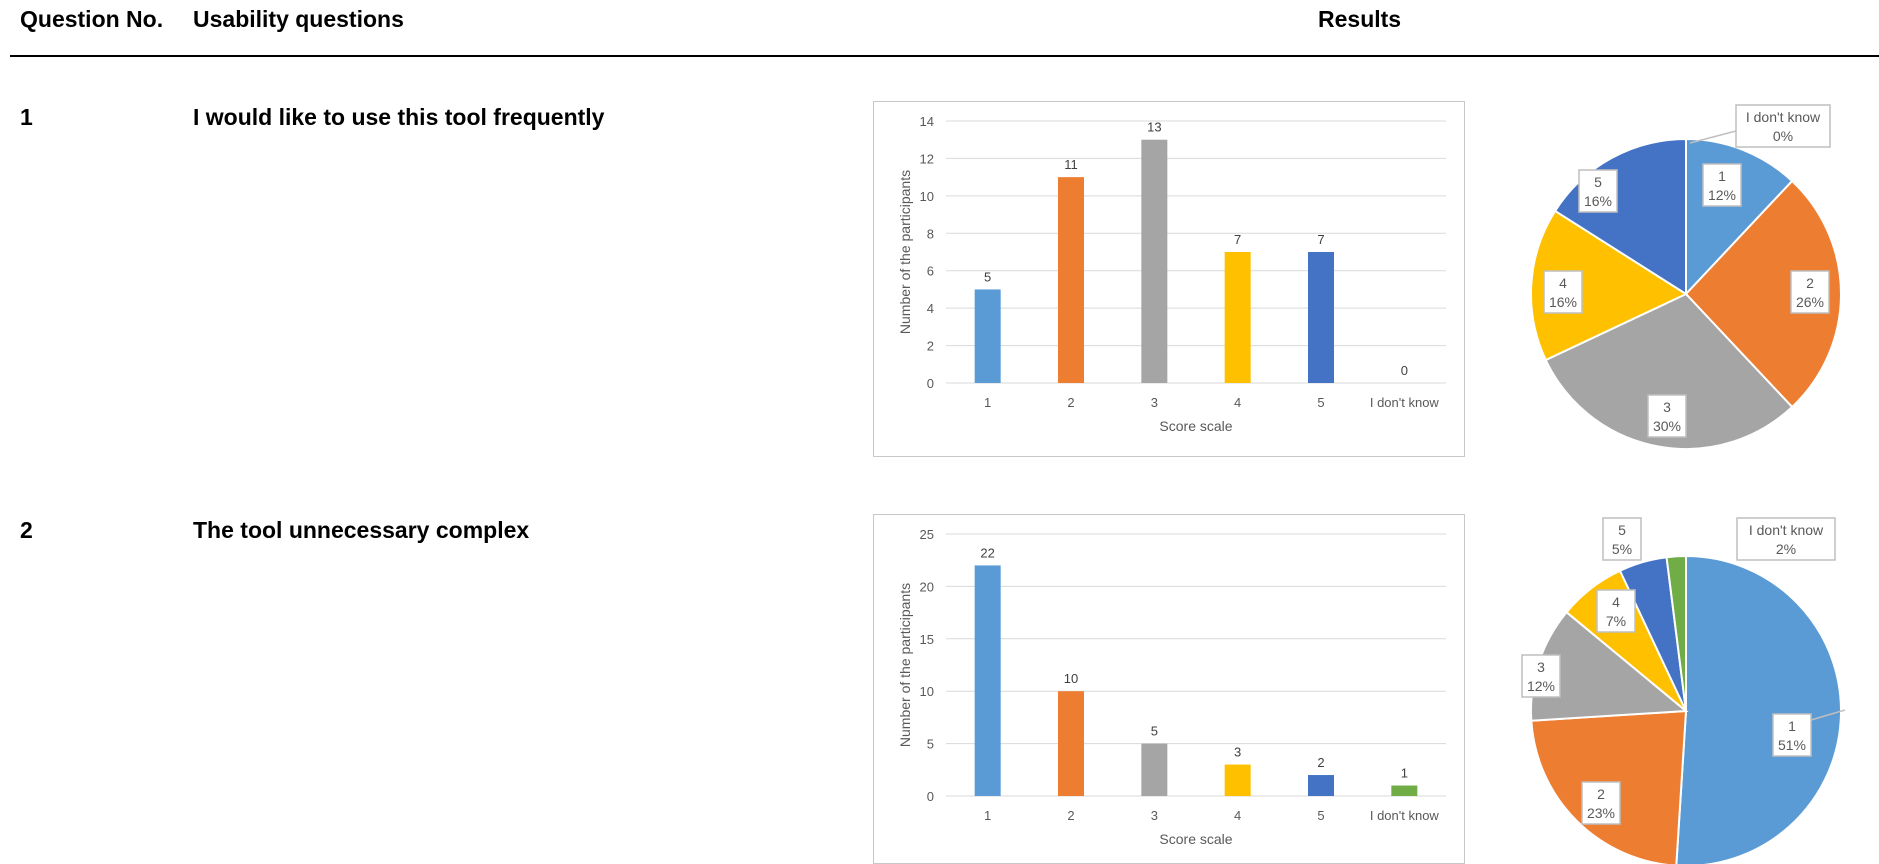 Image resolution: width=1879 pixels, height=864 pixels. Describe the element at coordinates (1809, 733) in the screenshot. I see `pie-data-label: 151%` at that location.